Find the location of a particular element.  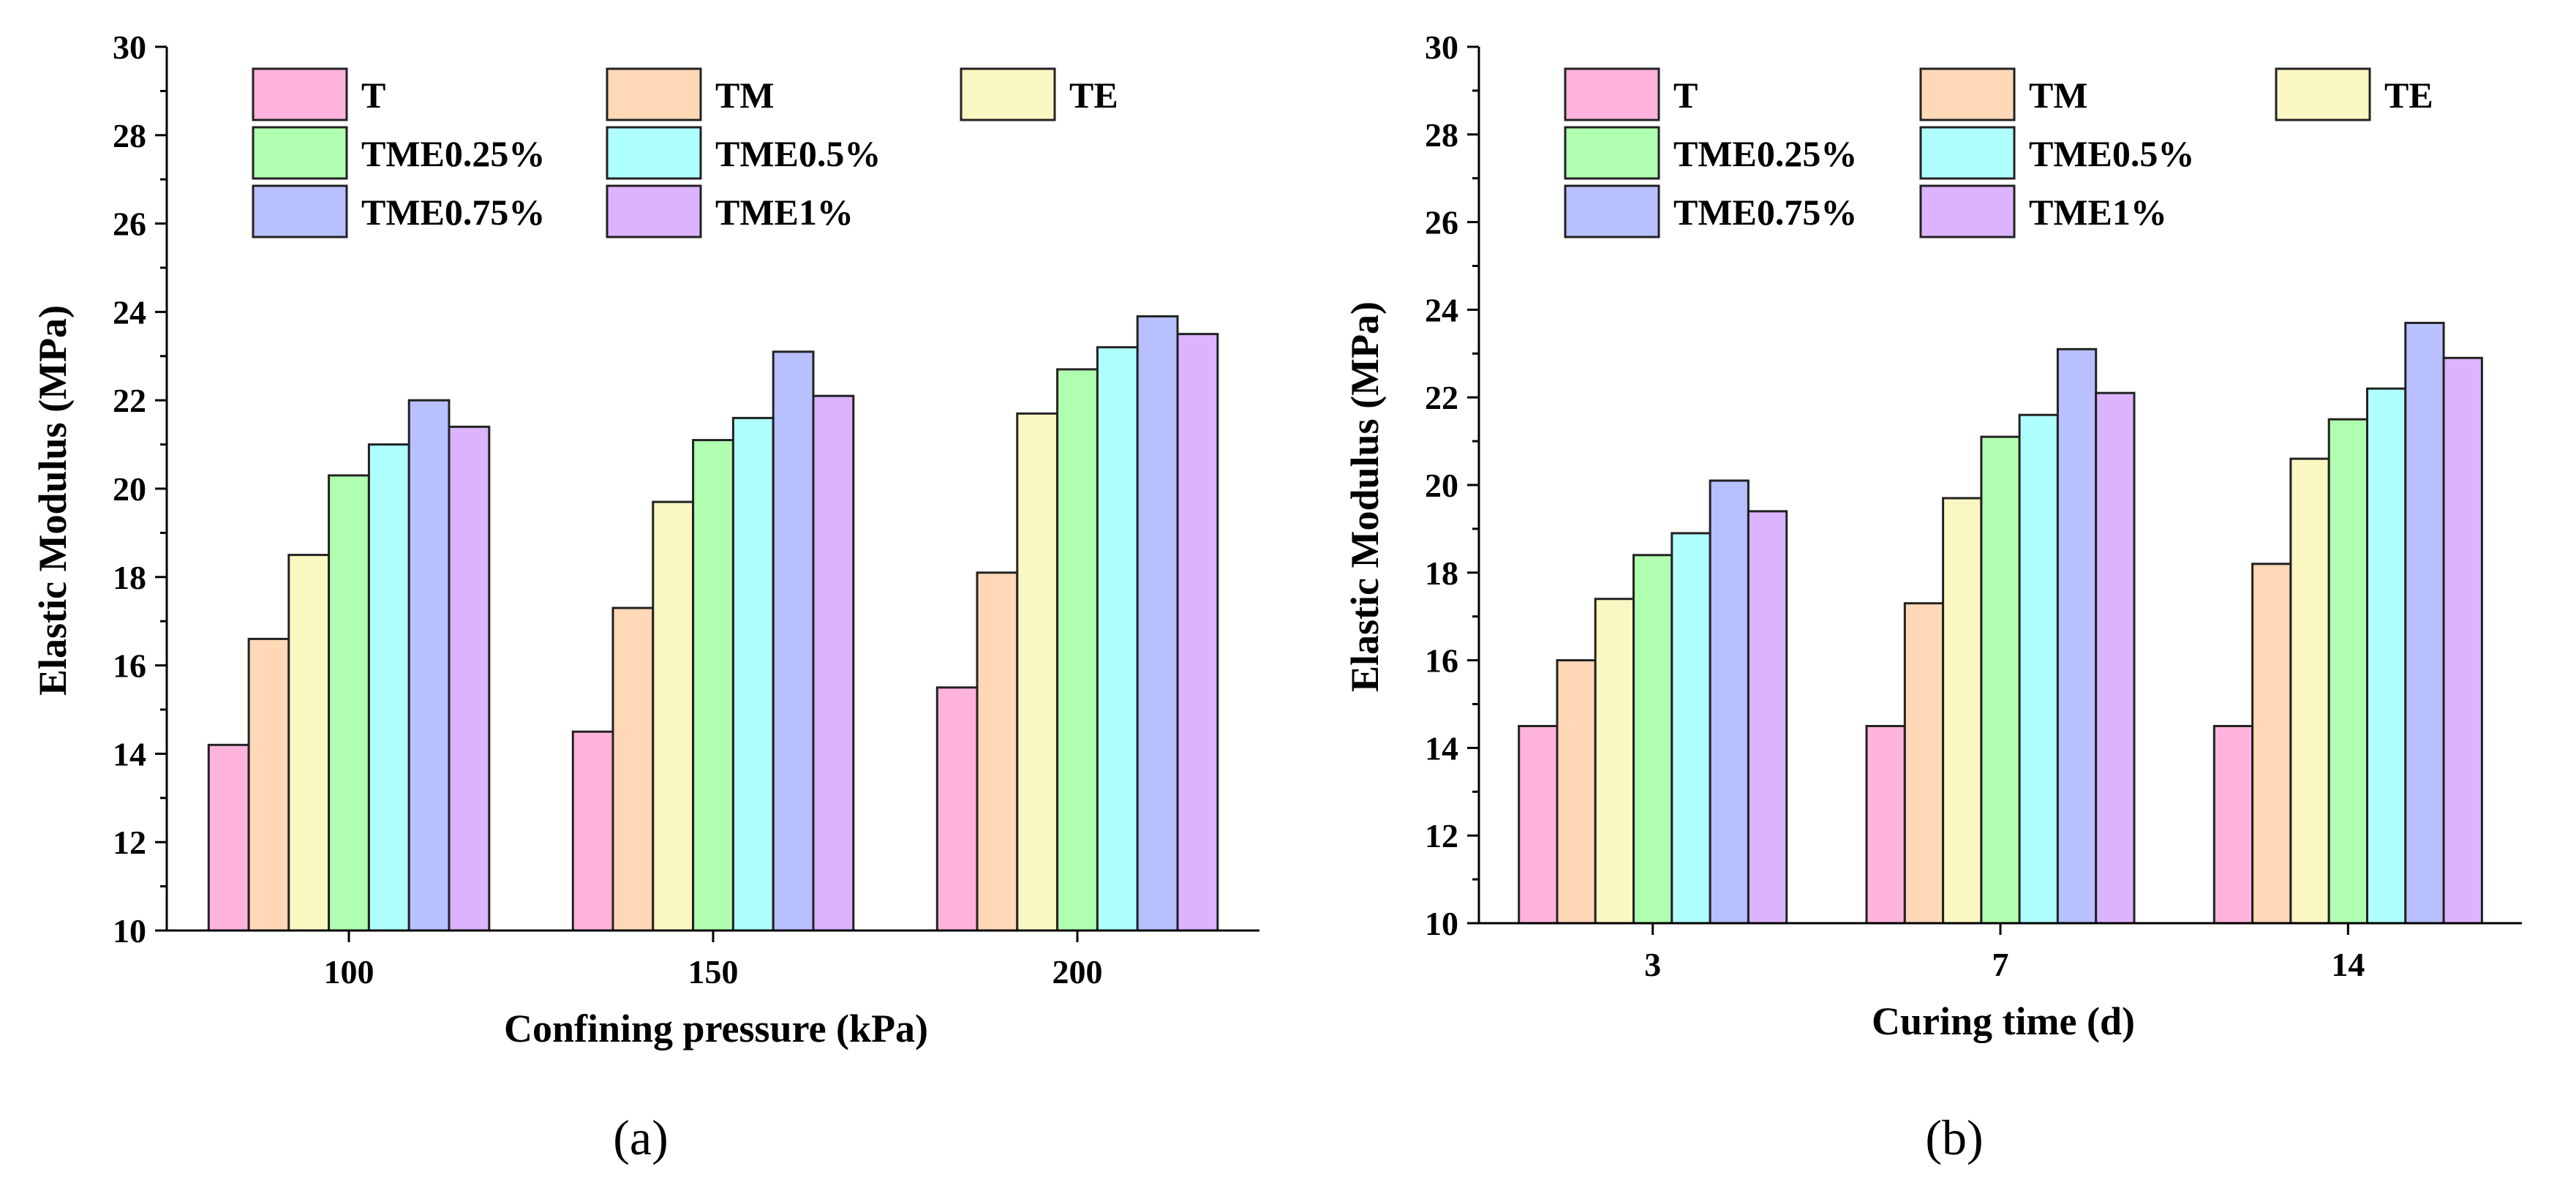

x-tick-label: 7 is located at coordinates (2000, 965).